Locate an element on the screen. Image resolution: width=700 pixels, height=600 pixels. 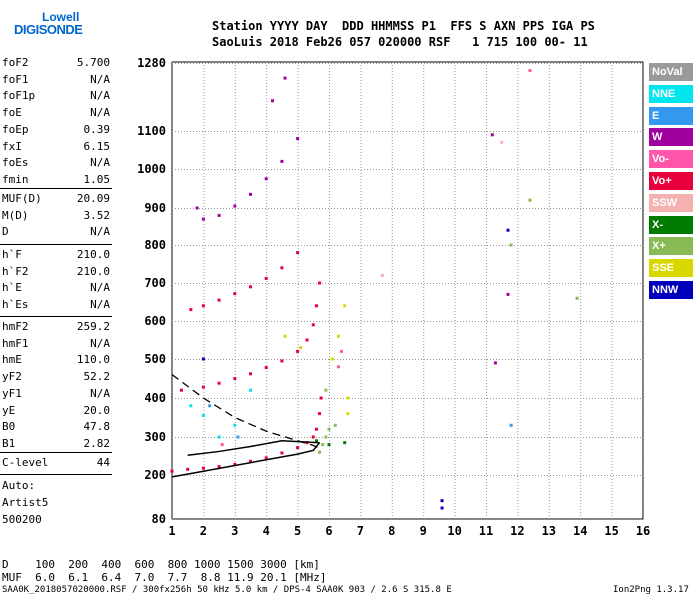
y-tick-label: 800 is located at coordinates (155, 245).